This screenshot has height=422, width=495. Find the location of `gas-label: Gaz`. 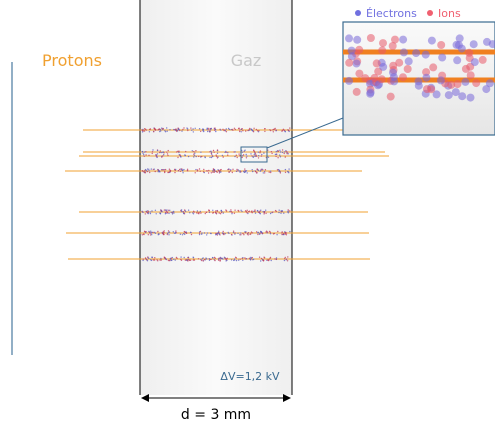

gas-label: Gaz is located at coordinates (246, 60).